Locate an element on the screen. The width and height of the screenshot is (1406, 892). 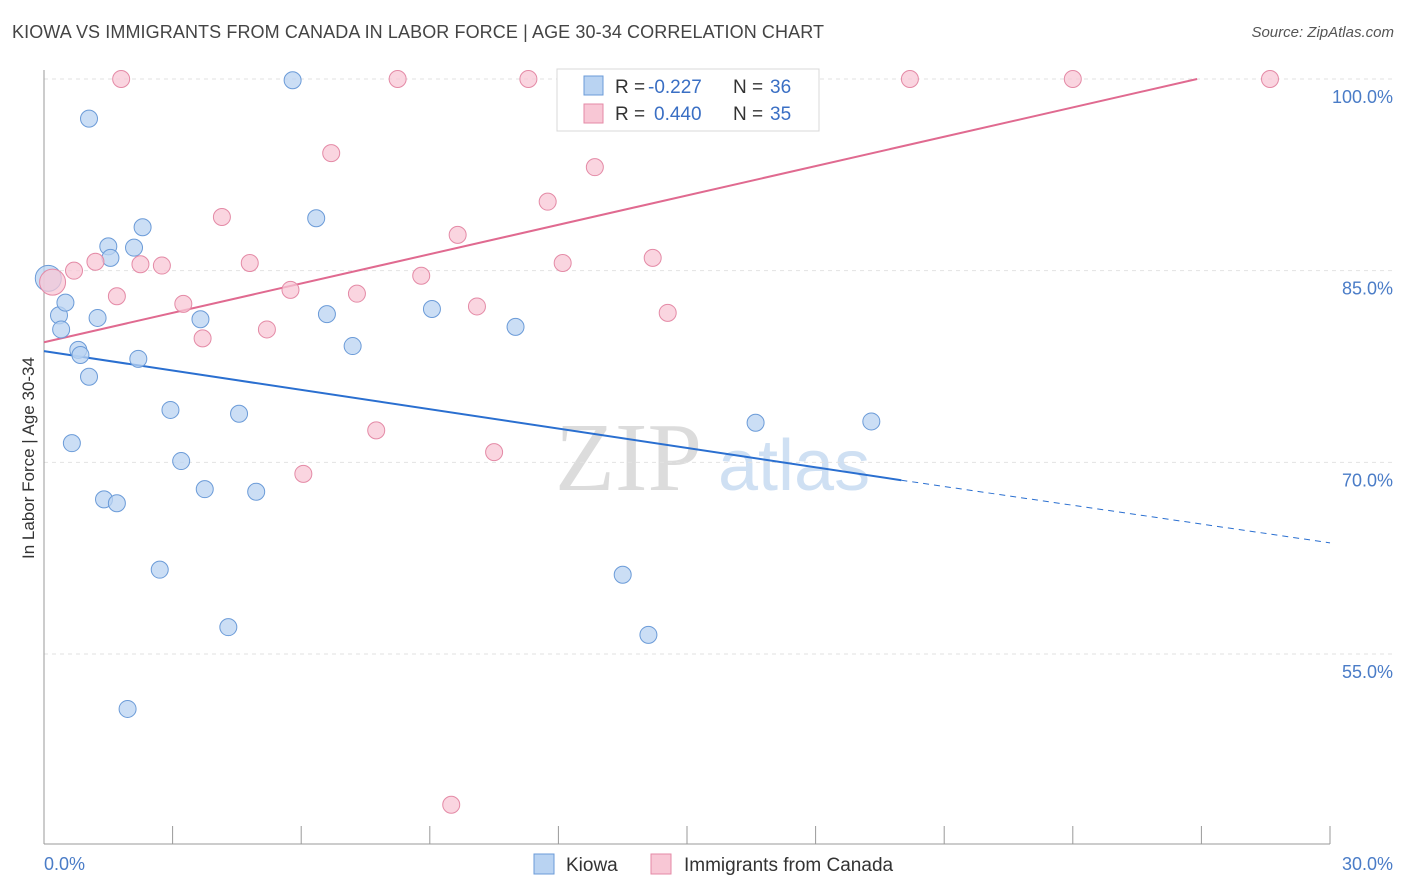
series-legend: Kiowa Immigrants from Canada is located at coordinates (713, 864).